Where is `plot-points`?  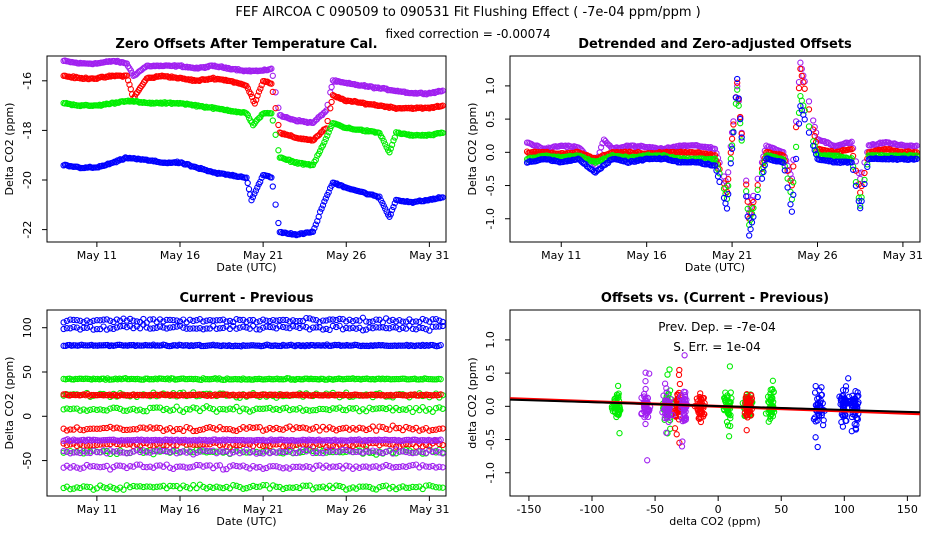 plot-points is located at coordinates (253, 148).